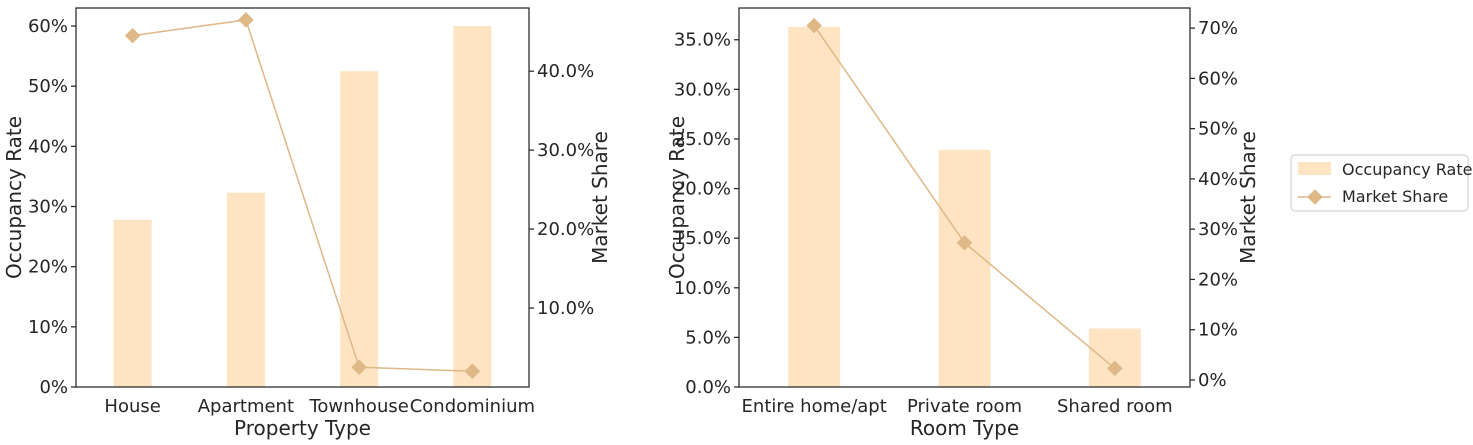 The width and height of the screenshot is (1473, 445). What do you see at coordinates (245, 289) in the screenshot?
I see `bar-apartment` at bounding box center [245, 289].